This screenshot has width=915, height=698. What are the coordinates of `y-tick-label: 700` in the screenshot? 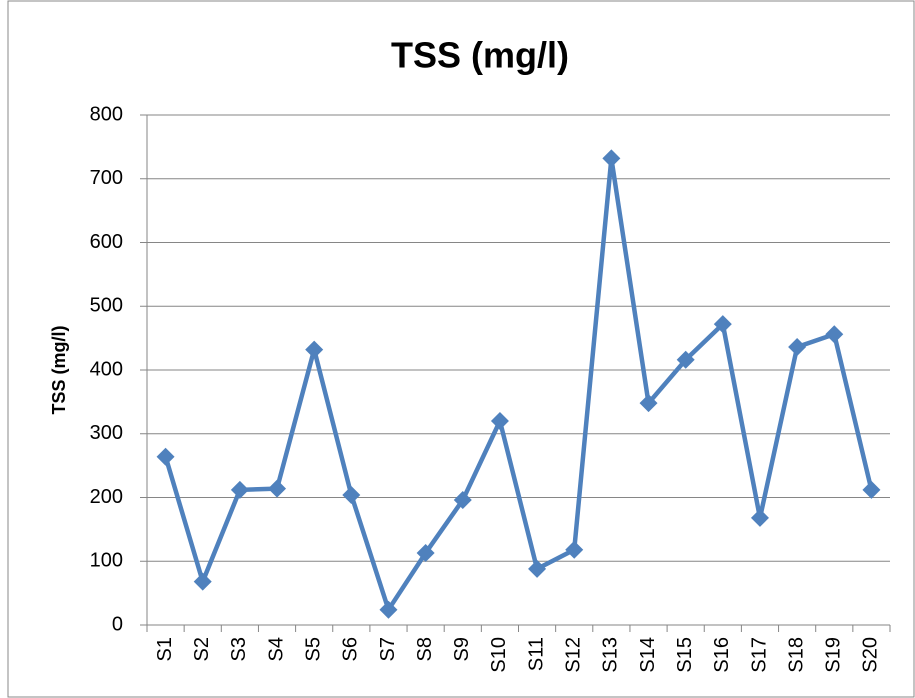 It's located at (106, 178).